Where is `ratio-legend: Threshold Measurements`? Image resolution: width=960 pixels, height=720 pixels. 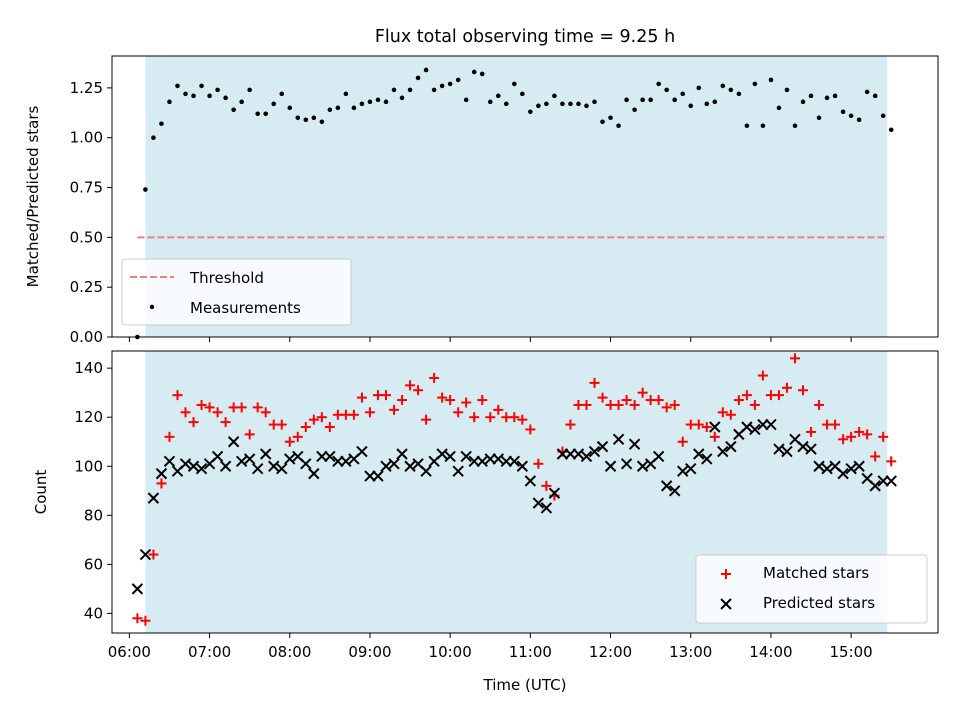 ratio-legend: Threshold Measurements is located at coordinates (236, 292).